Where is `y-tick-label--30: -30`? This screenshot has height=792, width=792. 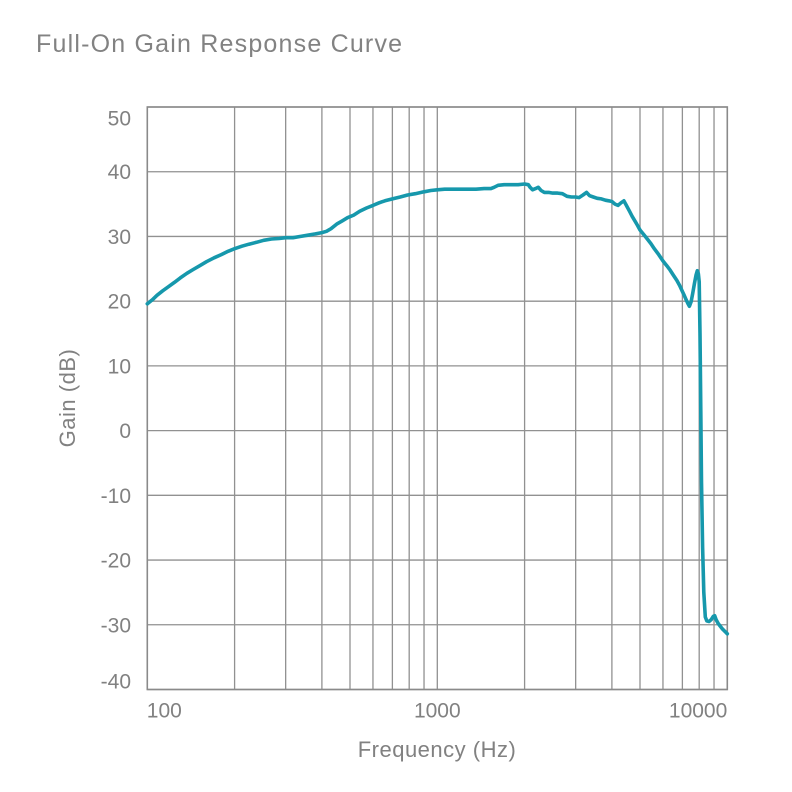 y-tick-label--30: -30 is located at coordinates (116, 625).